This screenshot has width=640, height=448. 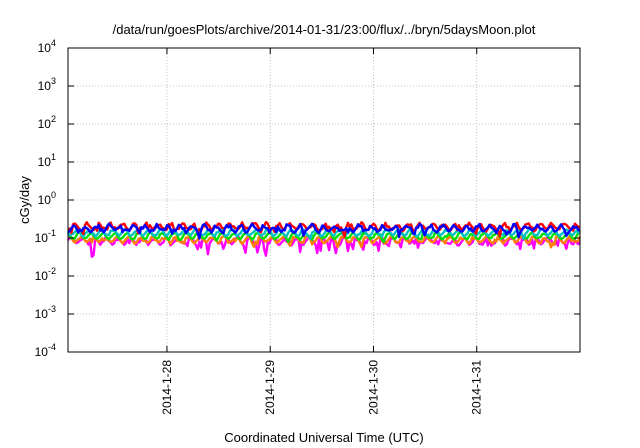 I want to click on y-tick-label: 10³, so click(x=47, y=84).